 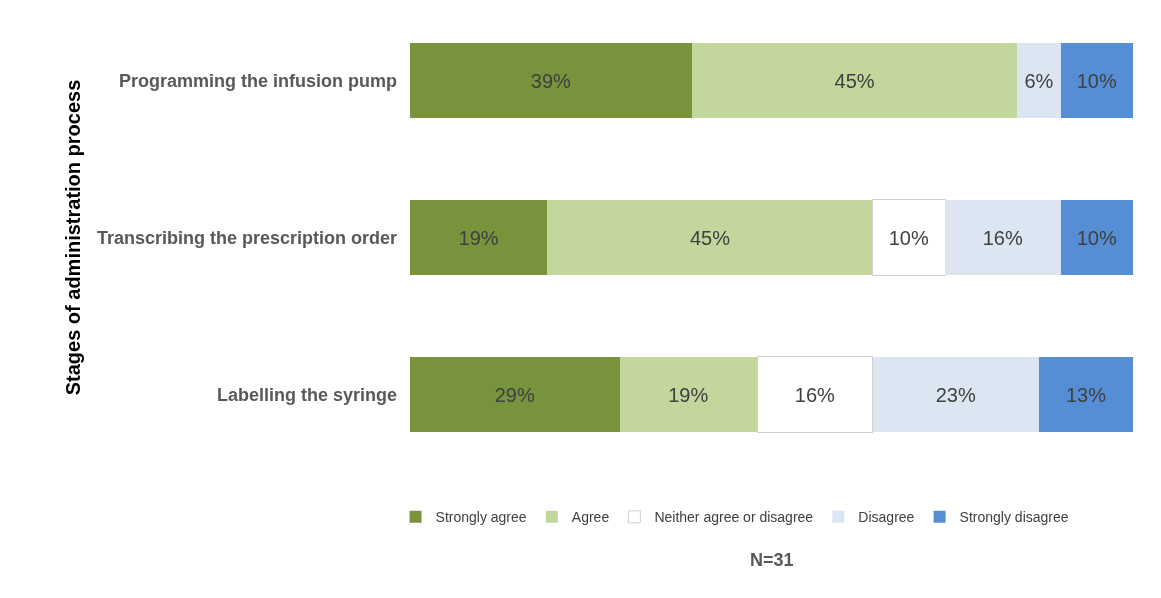 I want to click on data-label: 6%, so click(x=1039, y=80).